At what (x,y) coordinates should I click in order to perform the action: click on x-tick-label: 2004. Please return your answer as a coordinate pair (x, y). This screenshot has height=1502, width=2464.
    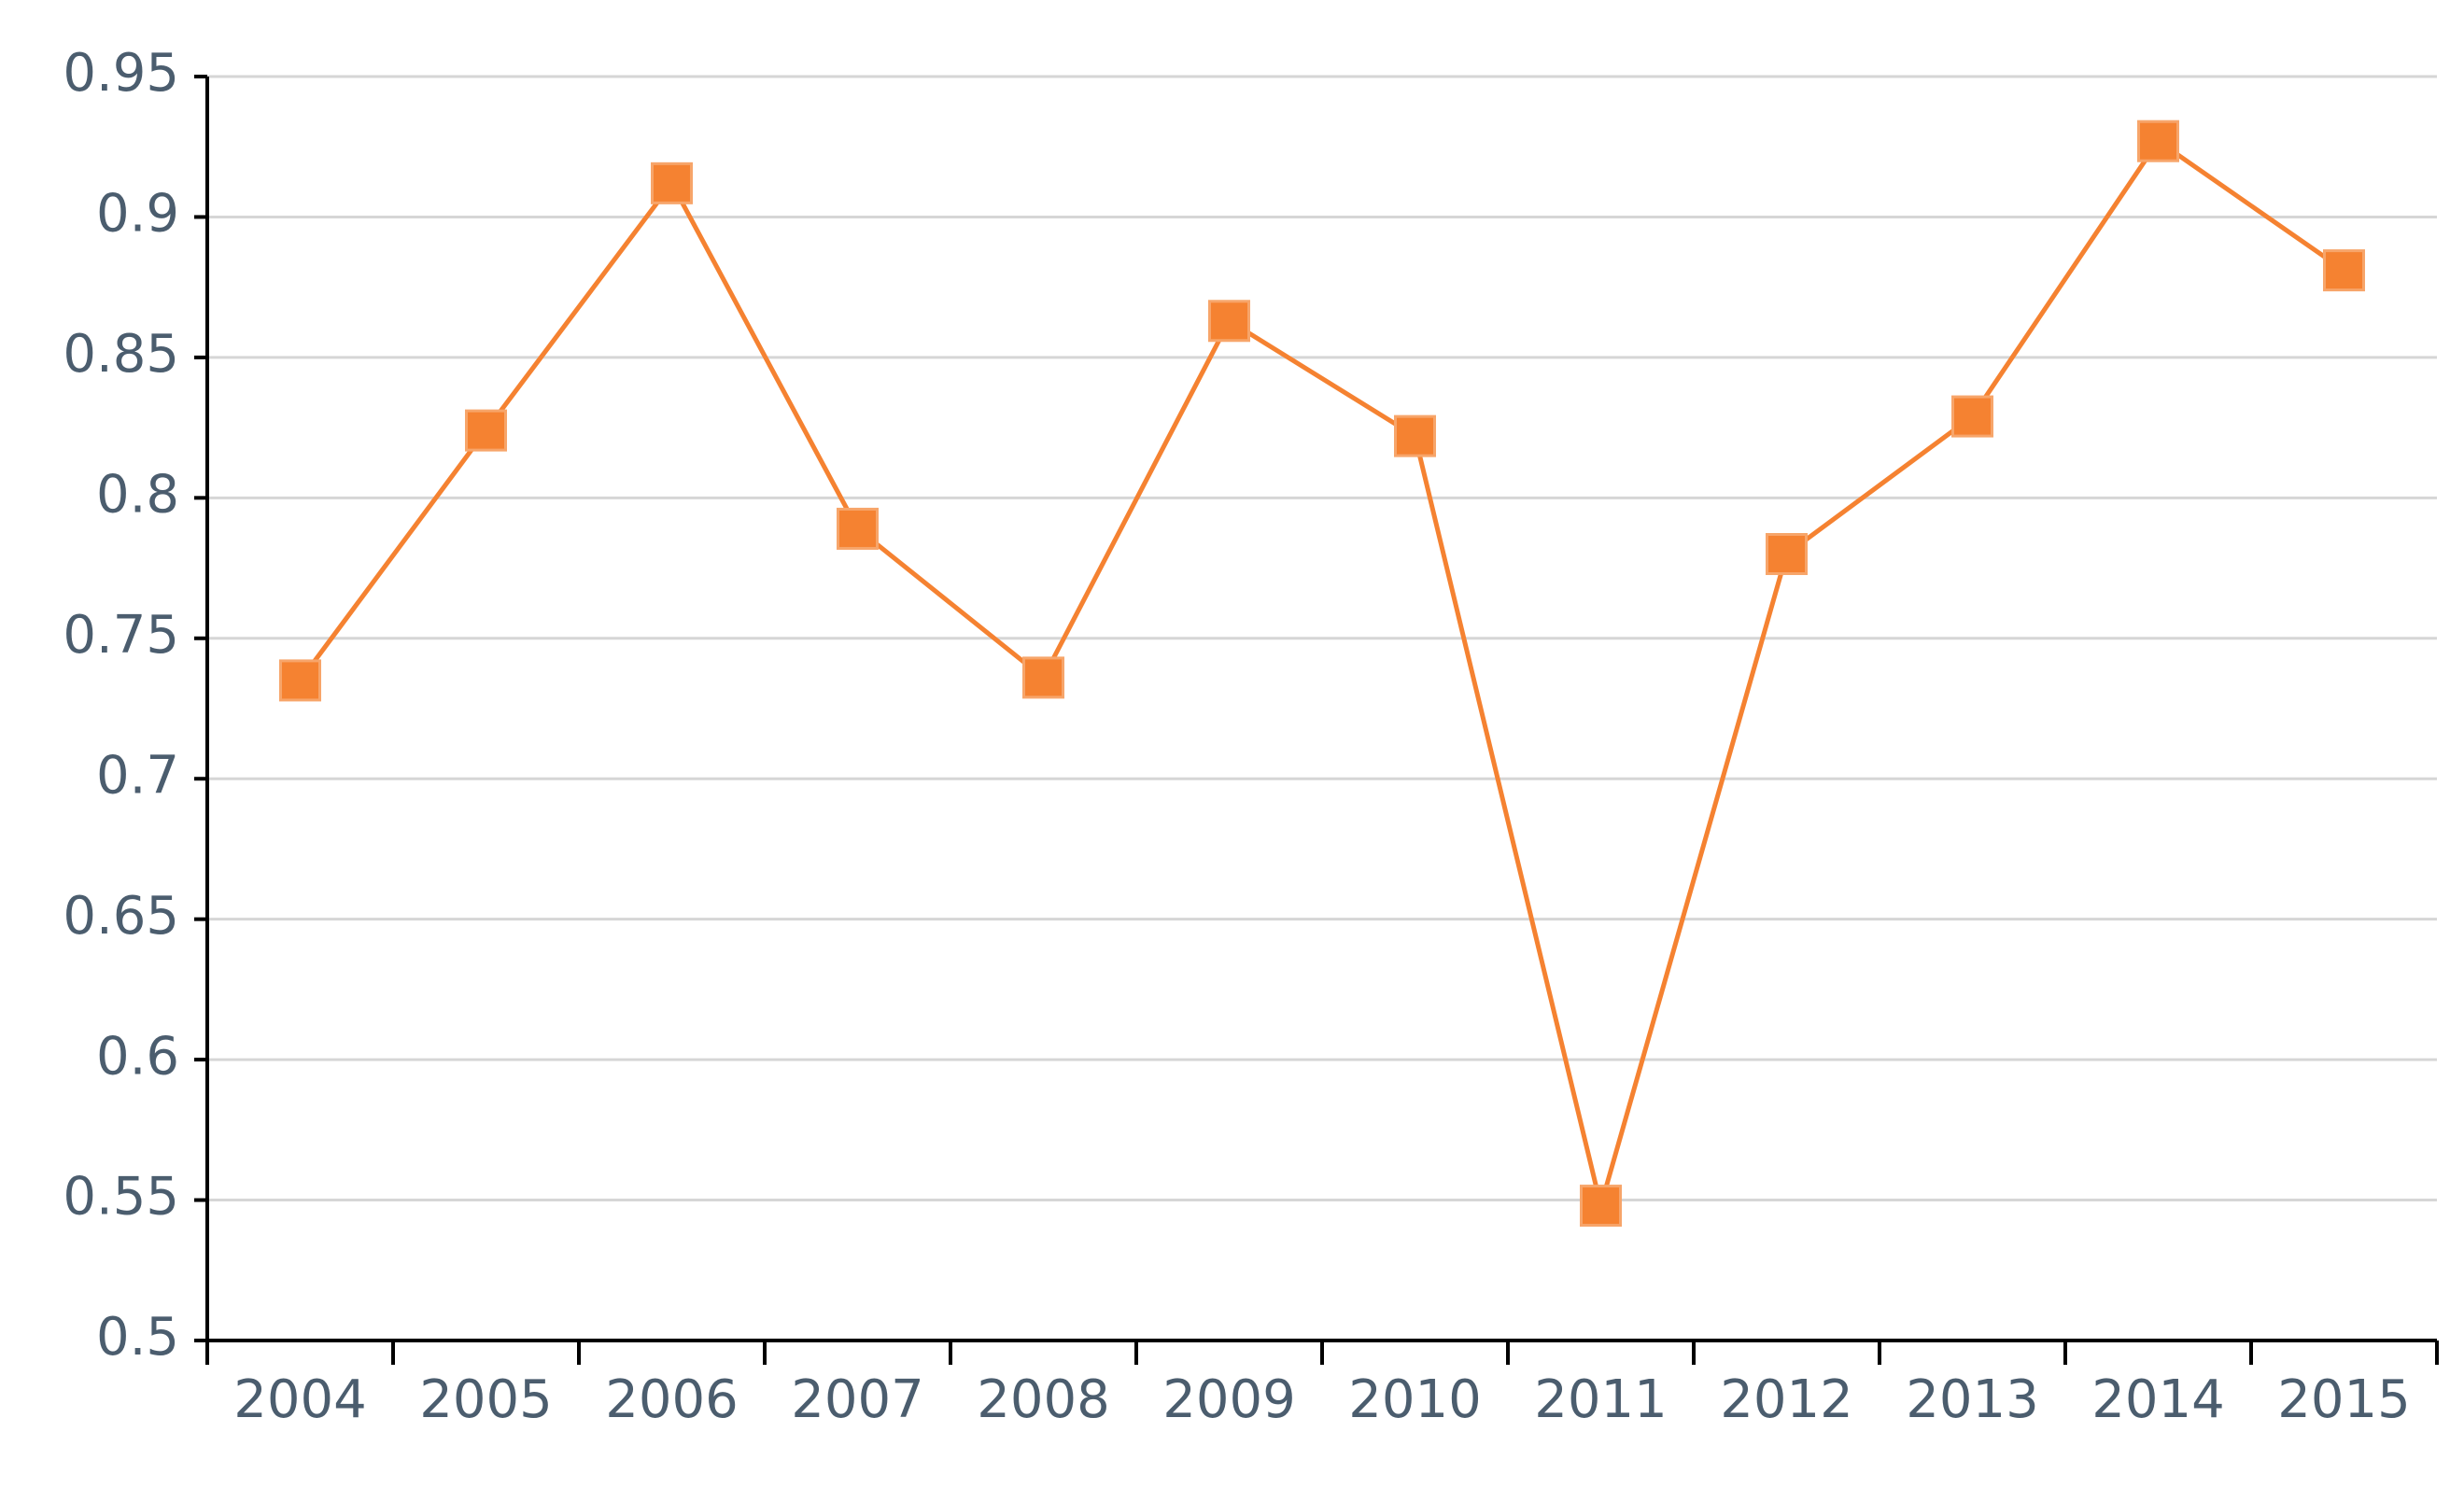
    Looking at the image, I should click on (300, 1399).